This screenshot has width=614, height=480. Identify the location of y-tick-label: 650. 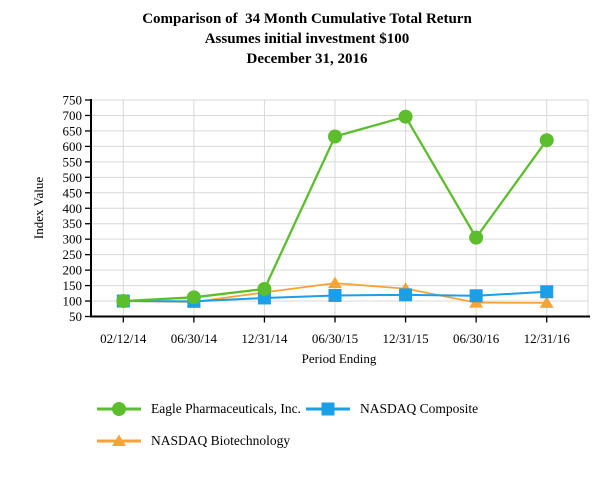
(73, 130).